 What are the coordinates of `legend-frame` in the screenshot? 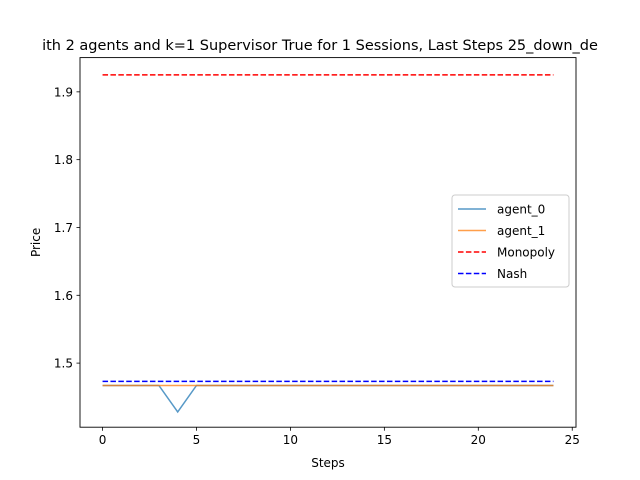 It's located at (510, 241).